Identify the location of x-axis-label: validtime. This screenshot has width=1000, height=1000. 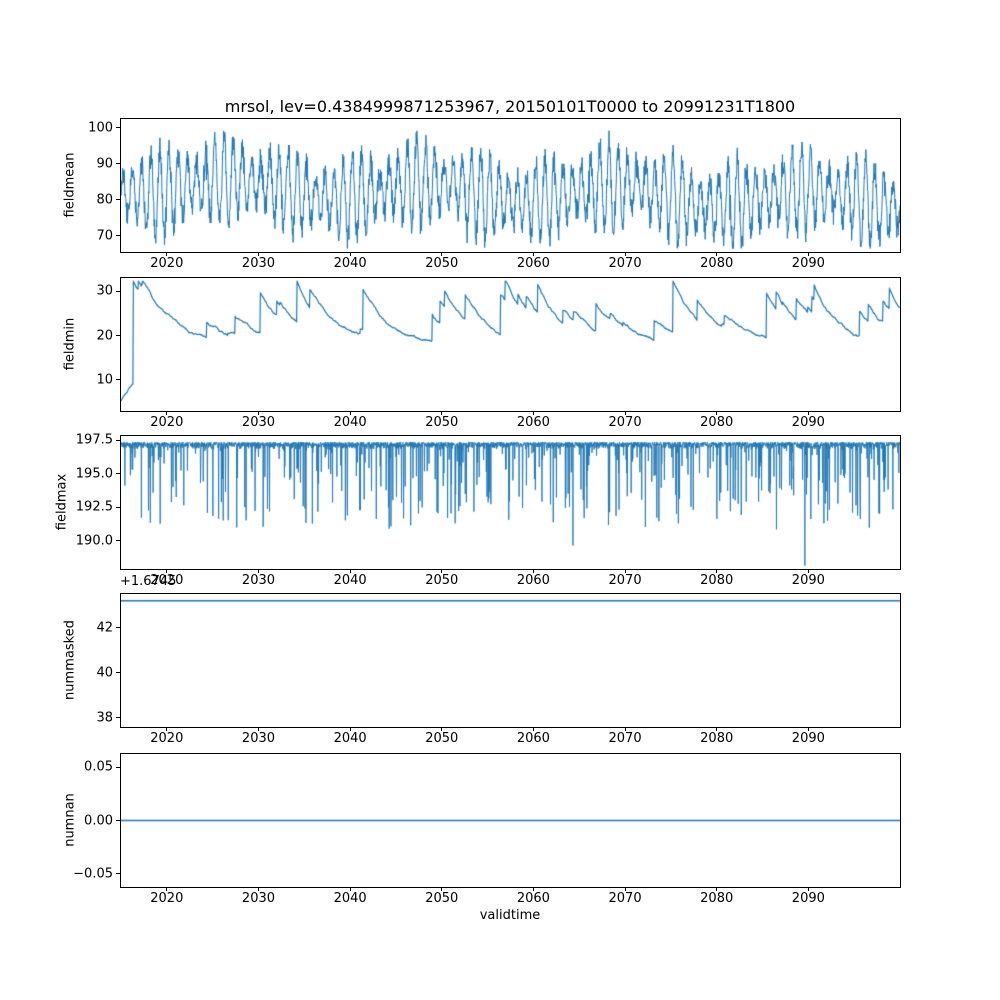
(510, 915).